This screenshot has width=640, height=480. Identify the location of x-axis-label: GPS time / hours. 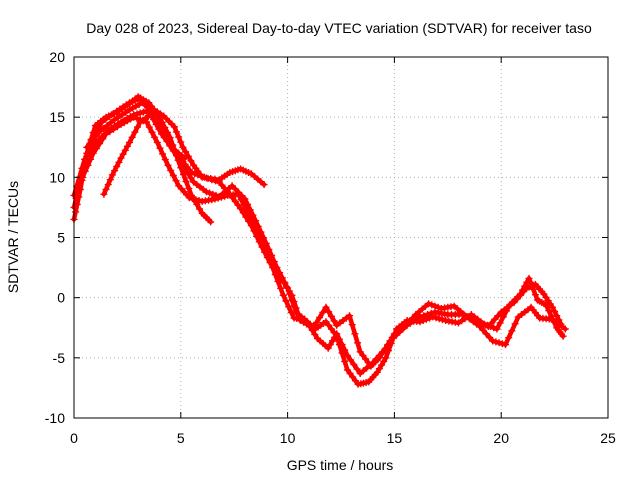
(340, 465).